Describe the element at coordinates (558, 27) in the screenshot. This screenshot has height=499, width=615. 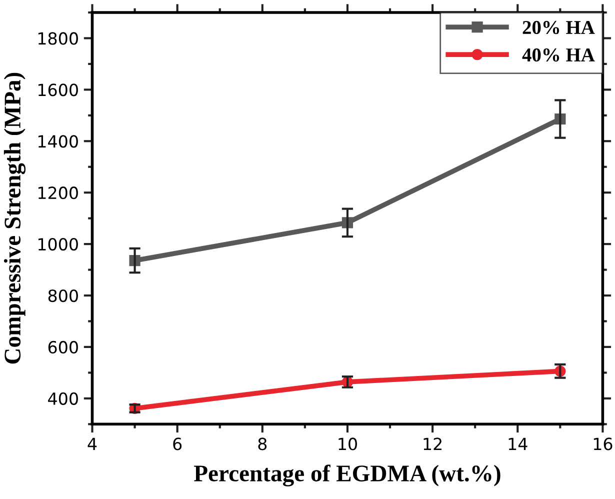
I see `legend-label: 20% HA` at that location.